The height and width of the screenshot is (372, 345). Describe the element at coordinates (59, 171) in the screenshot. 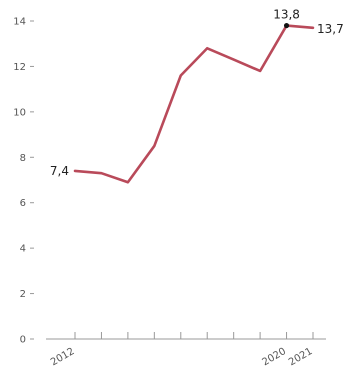

I see `data-label: 7,4` at that location.